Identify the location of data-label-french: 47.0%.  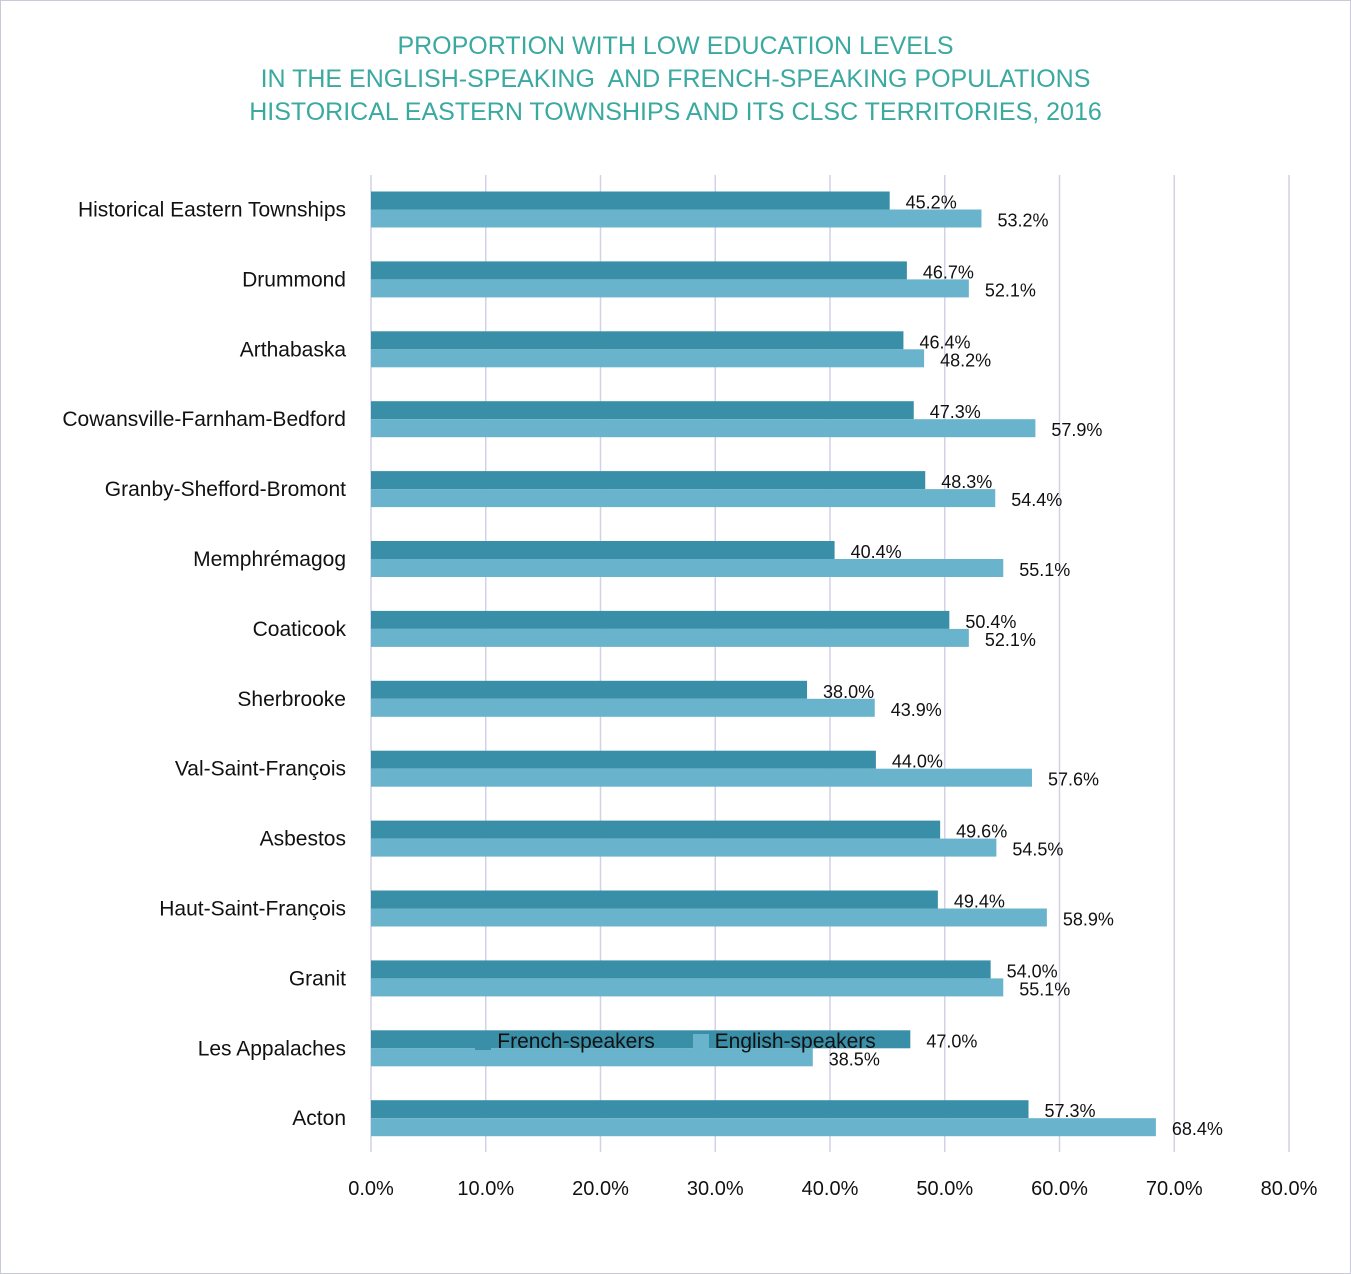
(951, 1041).